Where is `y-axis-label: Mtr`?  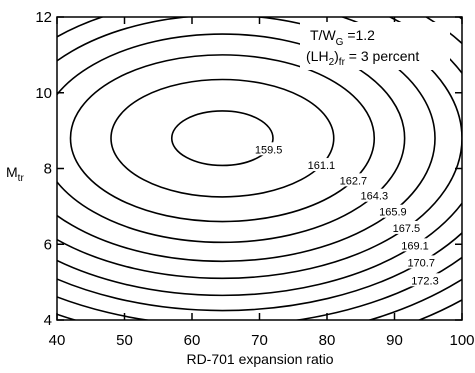
y-axis-label: Mtr is located at coordinates (15, 174).